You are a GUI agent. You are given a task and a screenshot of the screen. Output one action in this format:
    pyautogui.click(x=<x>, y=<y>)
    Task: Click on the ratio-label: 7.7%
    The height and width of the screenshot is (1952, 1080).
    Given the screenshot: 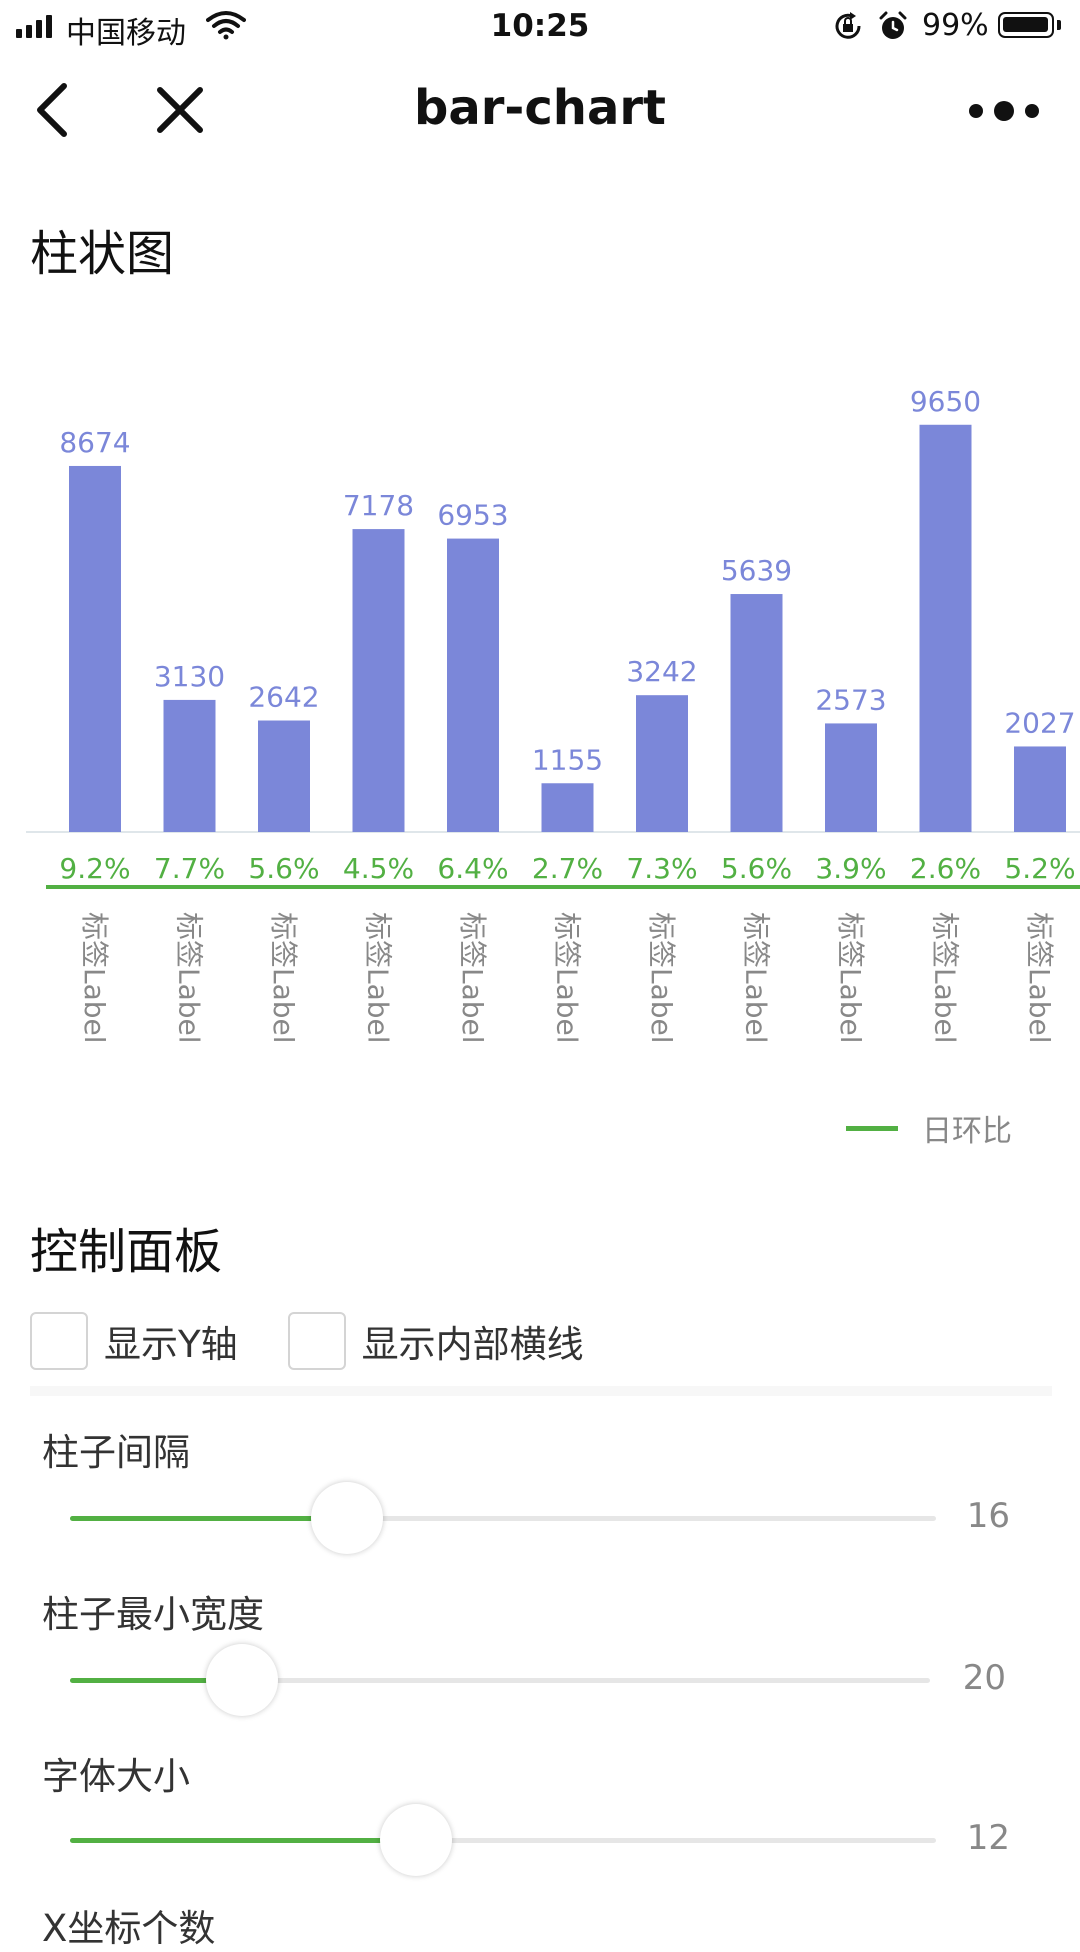 What is the action you would take?
    pyautogui.click(x=189, y=868)
    